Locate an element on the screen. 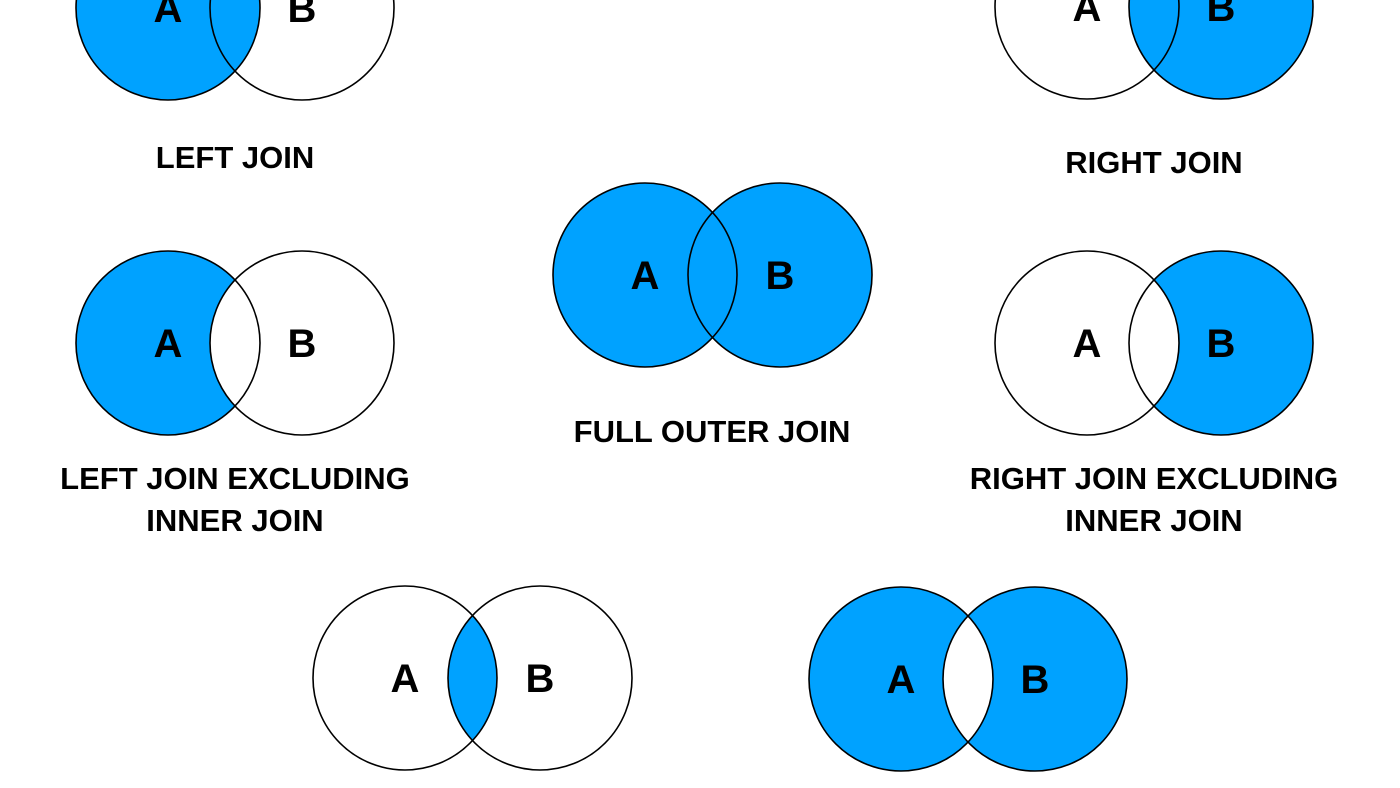 The height and width of the screenshot is (788, 1400). venn-left-join-excluding-inner-join: A B LEFT JOIN EXCLUDING INNER JOIN is located at coordinates (235, 394).